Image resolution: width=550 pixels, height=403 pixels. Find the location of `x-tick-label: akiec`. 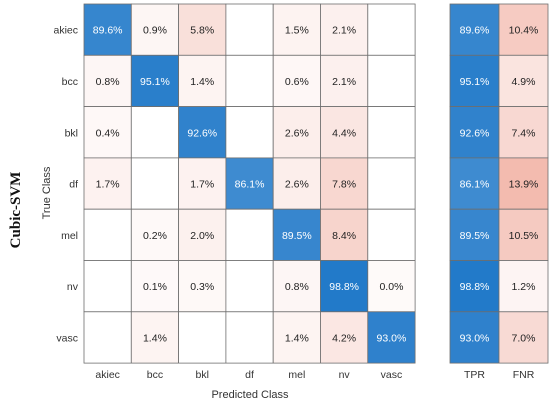

x-tick-label: akiec is located at coordinates (107, 375).